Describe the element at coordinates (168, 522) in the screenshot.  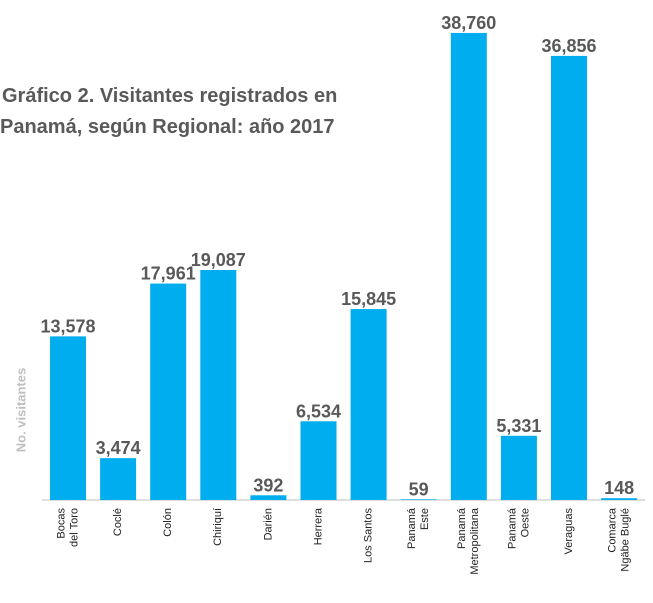
I see `x-tick-label: Colón` at that location.